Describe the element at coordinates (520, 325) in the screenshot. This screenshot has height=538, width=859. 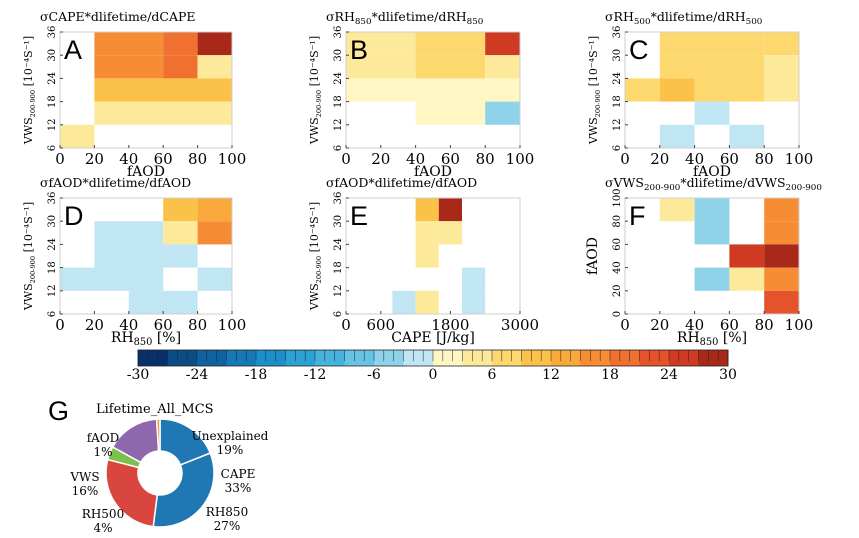
I see `x-tick-label: 3000` at that location.